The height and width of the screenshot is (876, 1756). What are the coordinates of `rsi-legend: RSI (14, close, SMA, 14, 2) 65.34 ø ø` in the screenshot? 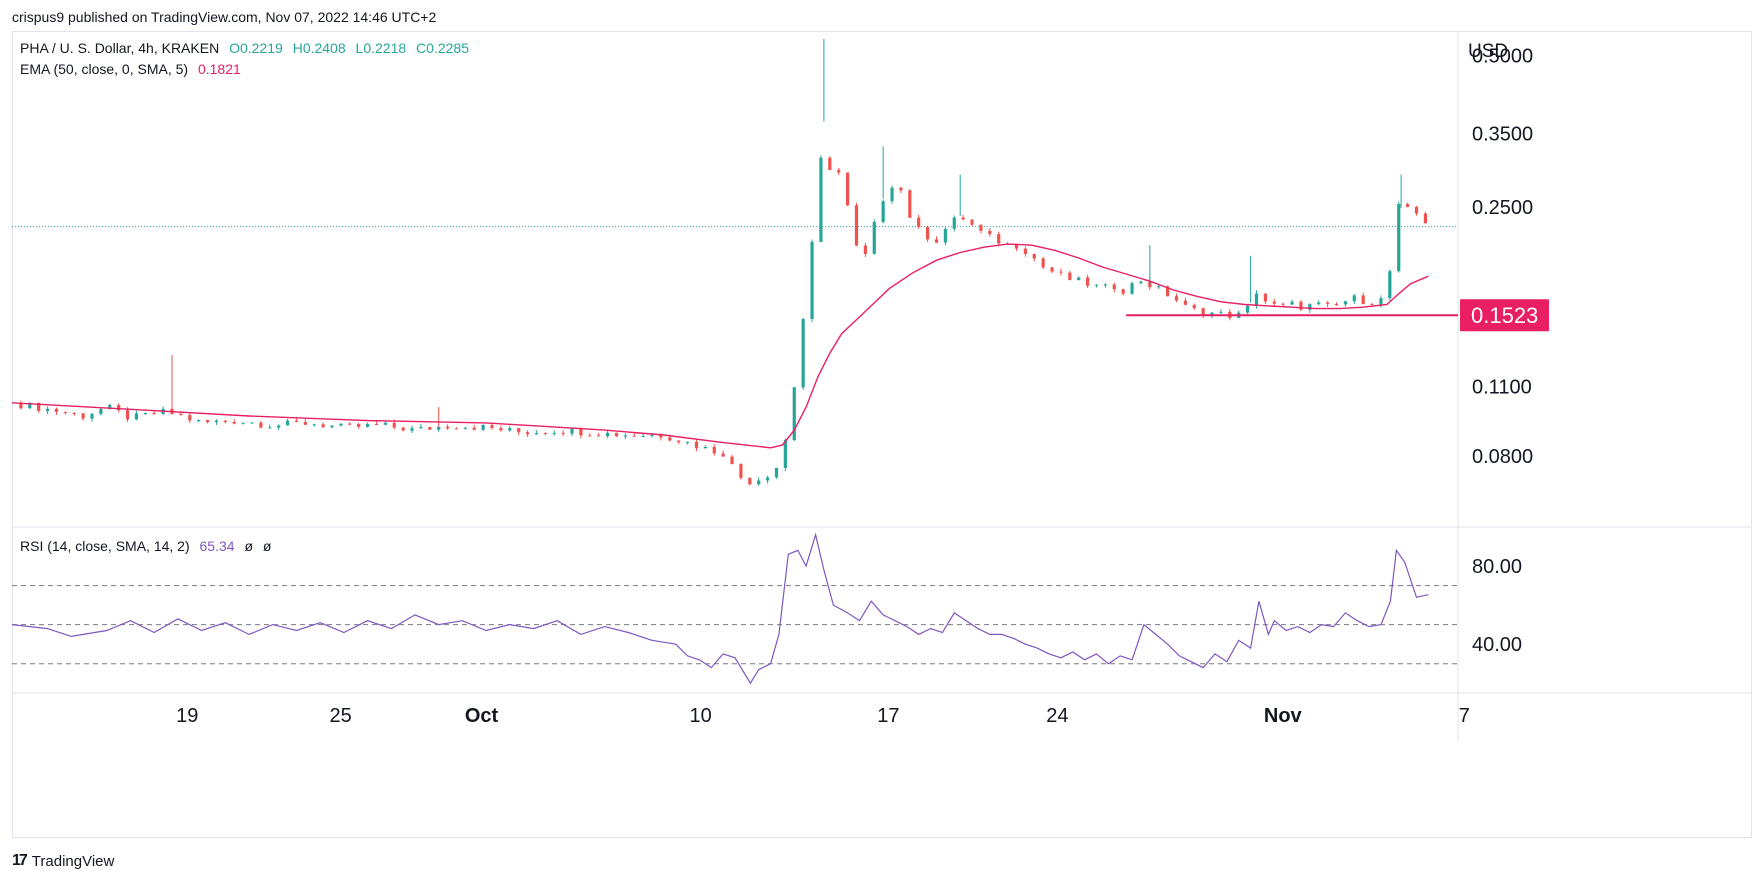 It's located at (148, 546).